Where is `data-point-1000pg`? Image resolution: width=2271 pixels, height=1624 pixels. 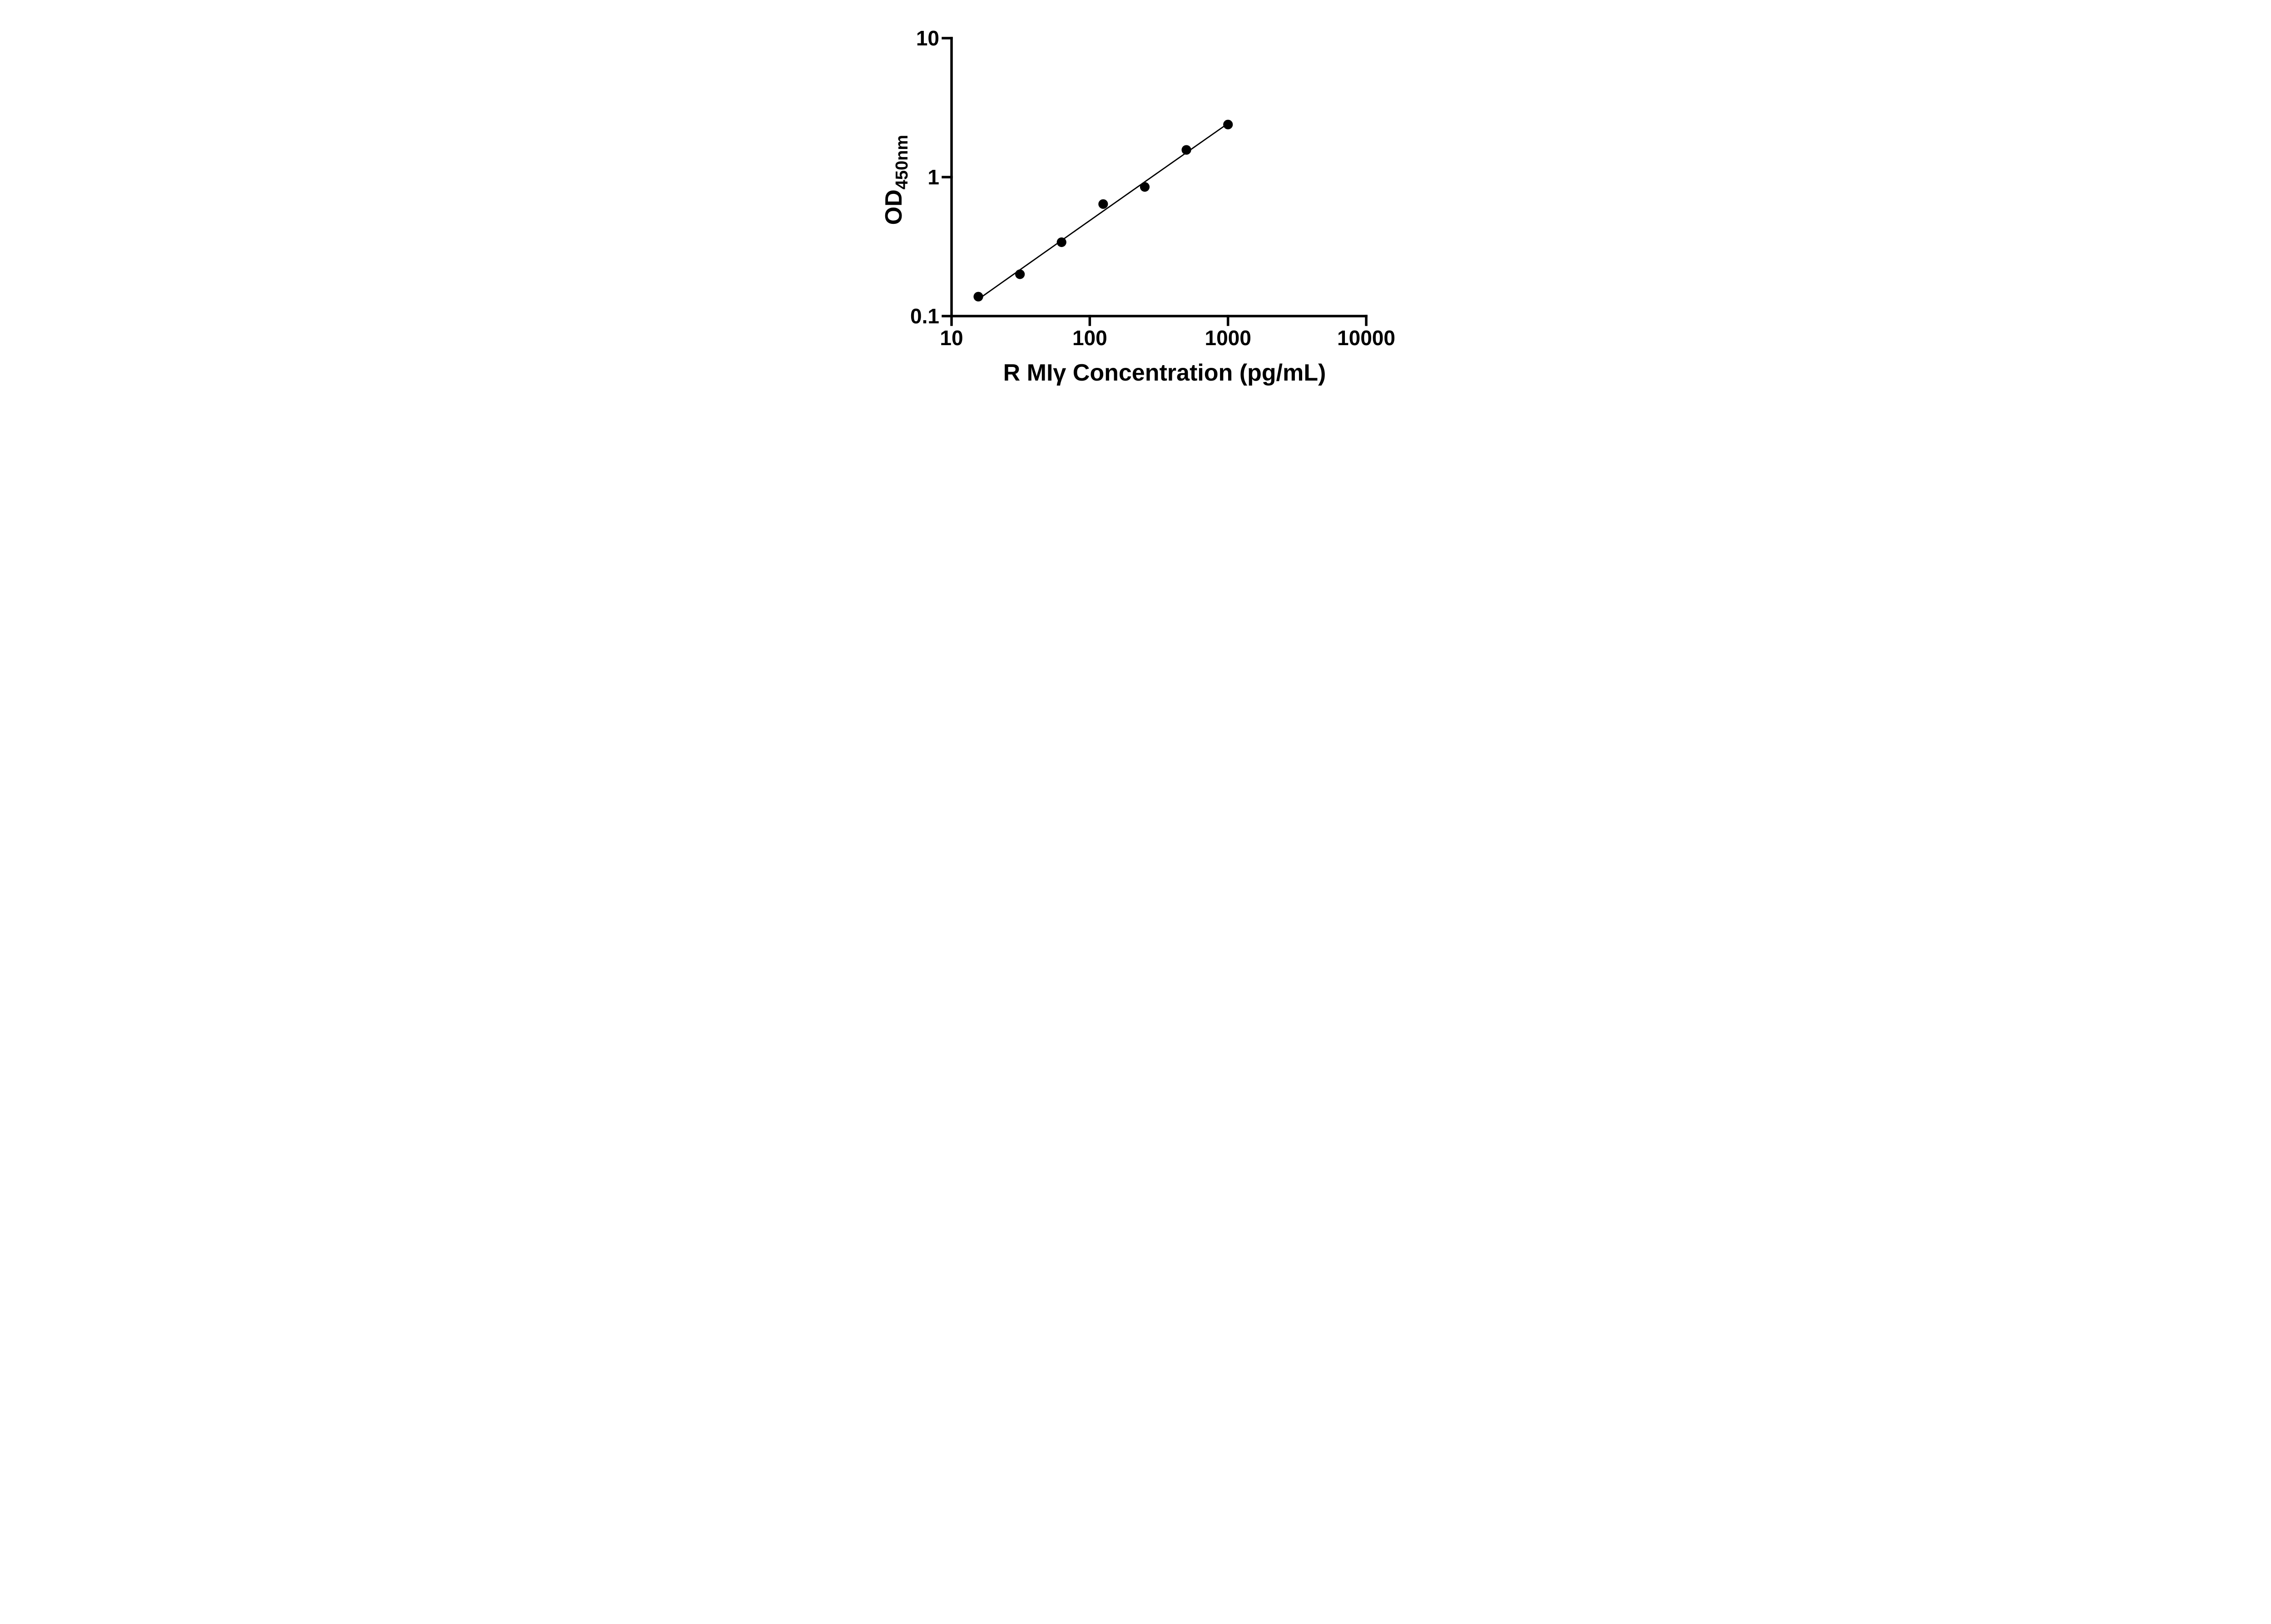 data-point-1000pg is located at coordinates (1228, 124).